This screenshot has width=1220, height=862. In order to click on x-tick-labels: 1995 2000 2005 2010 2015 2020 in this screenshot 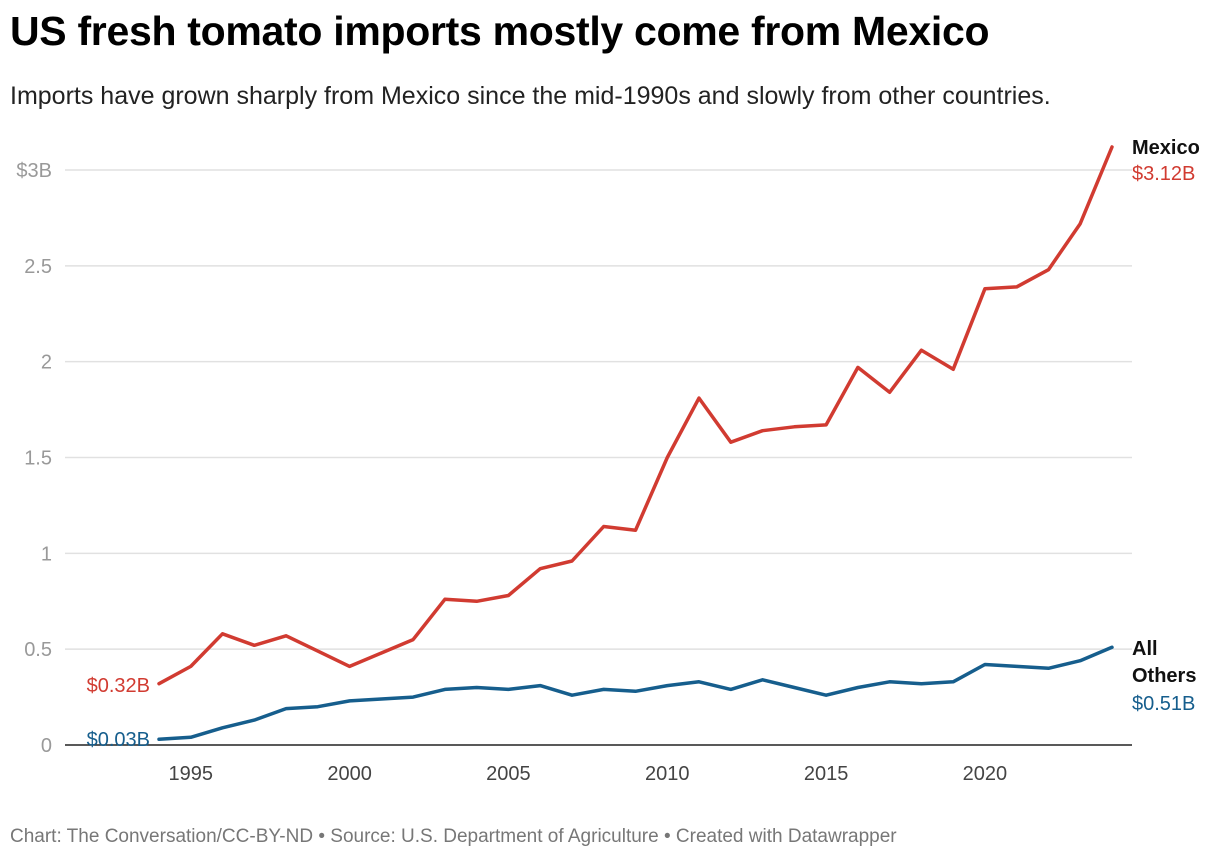, I will do `click(588, 774)`.